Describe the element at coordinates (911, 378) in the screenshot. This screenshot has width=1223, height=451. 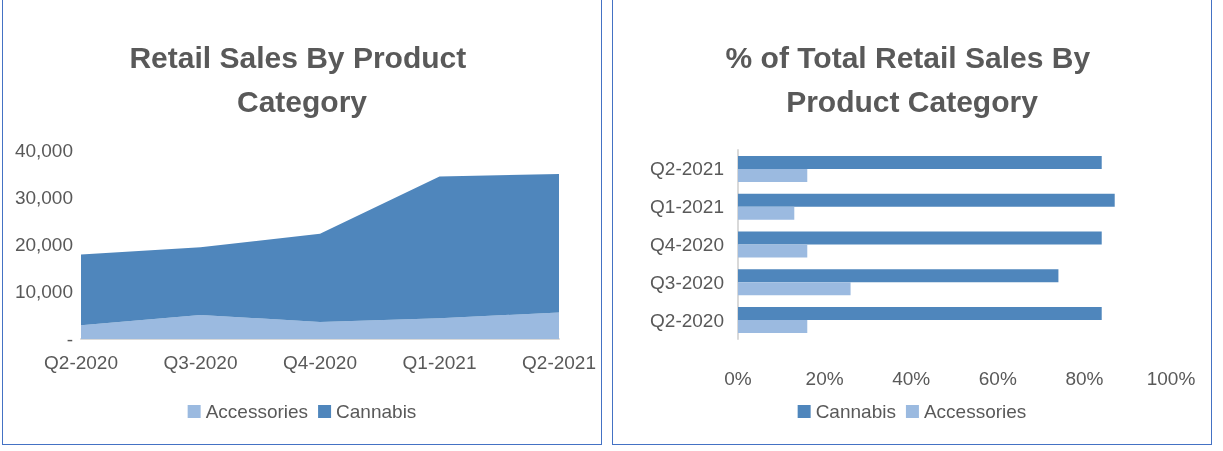
I see `x-tick-label: 40%` at that location.